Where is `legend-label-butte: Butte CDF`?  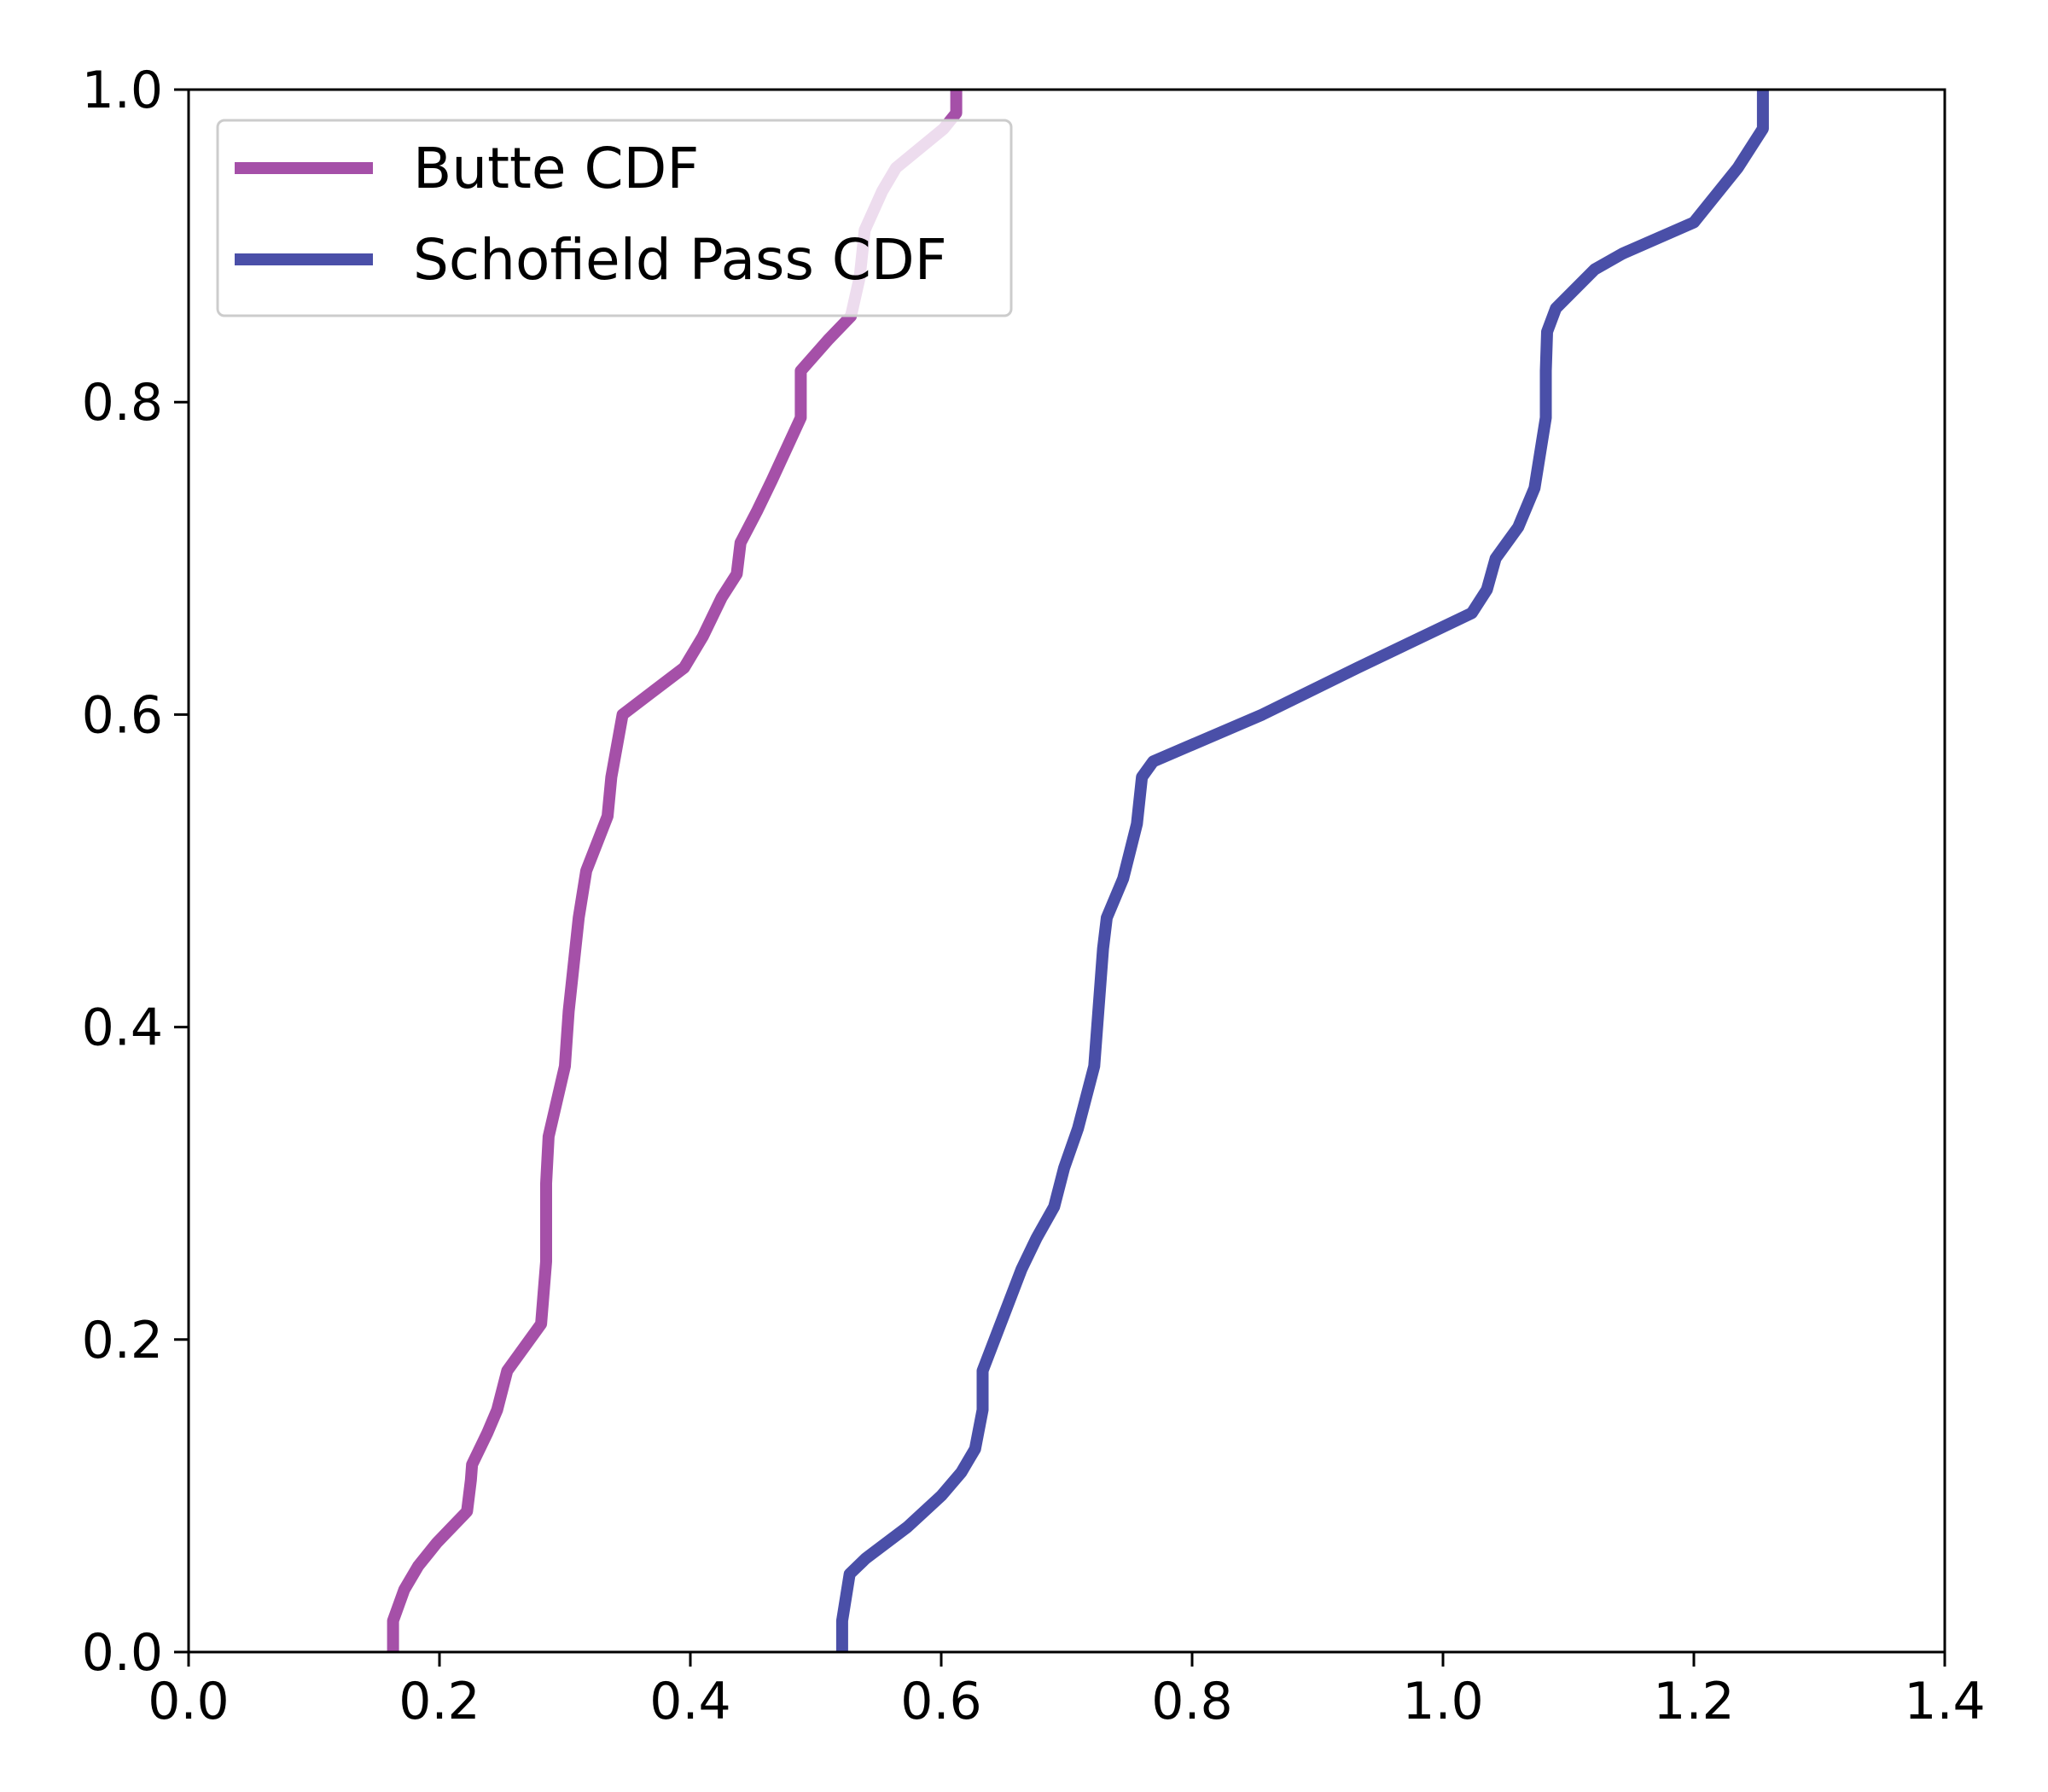 legend-label-butte: Butte CDF is located at coordinates (556, 168).